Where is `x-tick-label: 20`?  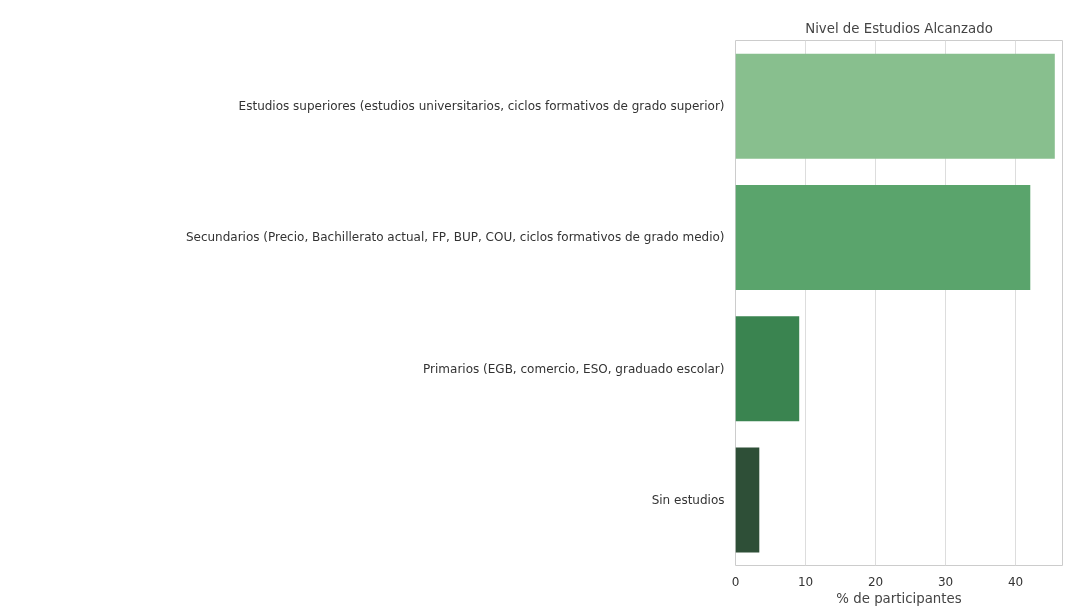 x-tick-label: 20 is located at coordinates (875, 581).